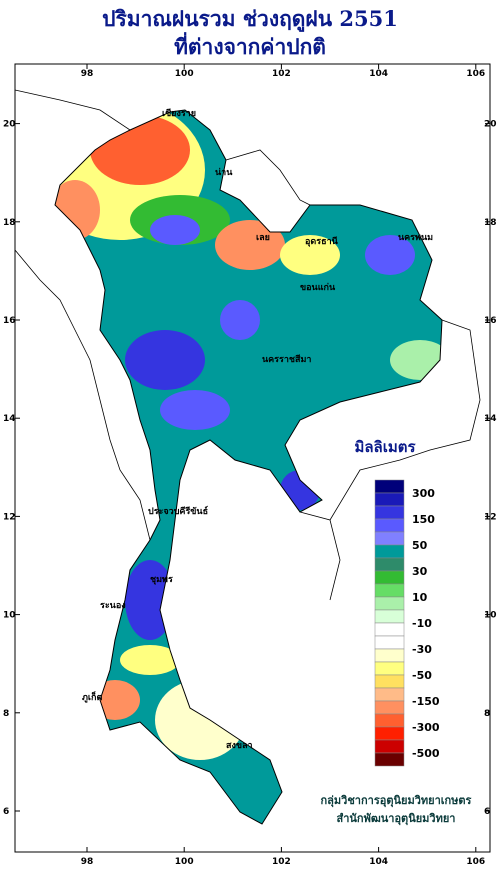  What do you see at coordinates (250, 19) in the screenshot?
I see `title: ปริมาณฝนรวม ช่วงฤดูฝน 2551` at bounding box center [250, 19].